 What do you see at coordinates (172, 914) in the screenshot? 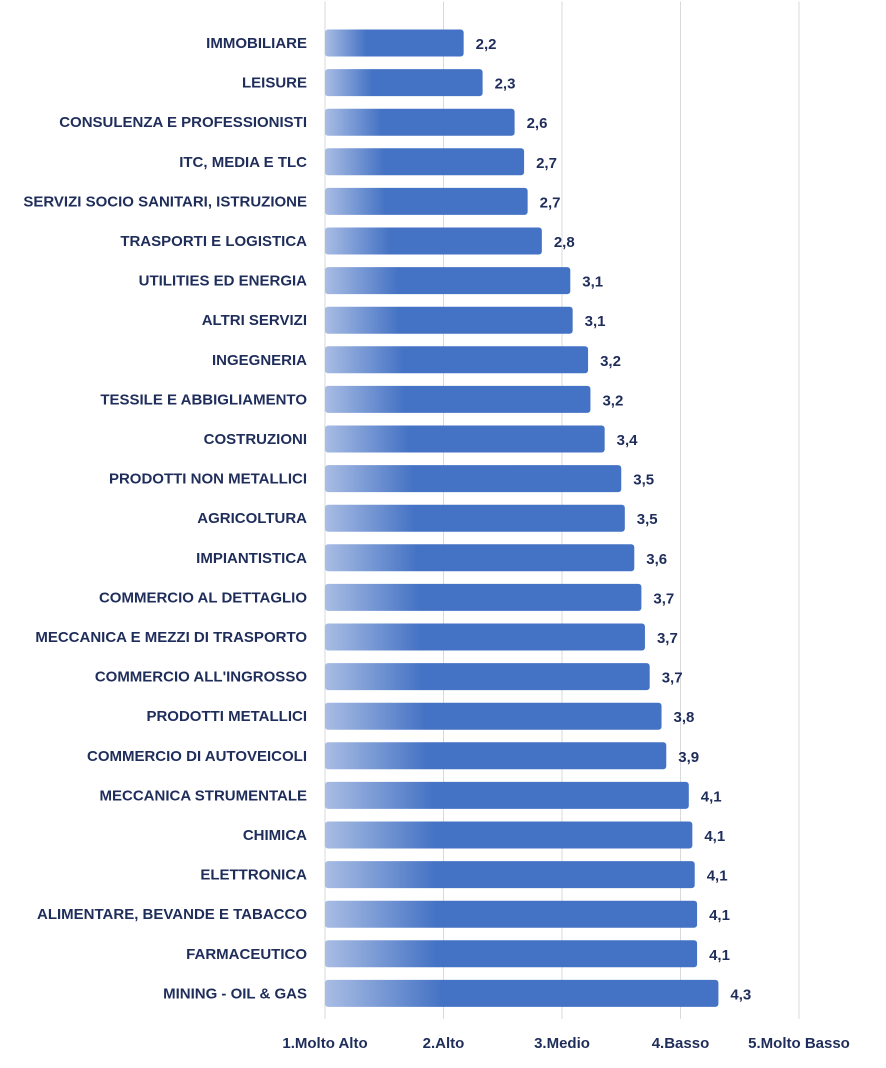
I see `category-label: ALIMENTARE, BEVANDE E TABACCO` at bounding box center [172, 914].